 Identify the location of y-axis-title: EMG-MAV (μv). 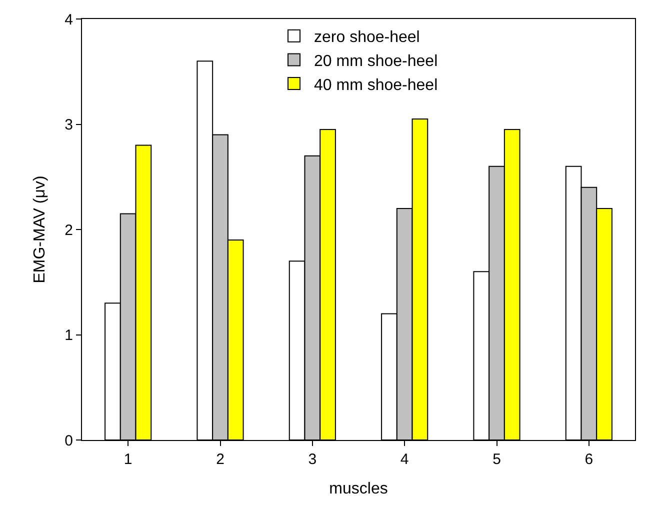
(40, 230).